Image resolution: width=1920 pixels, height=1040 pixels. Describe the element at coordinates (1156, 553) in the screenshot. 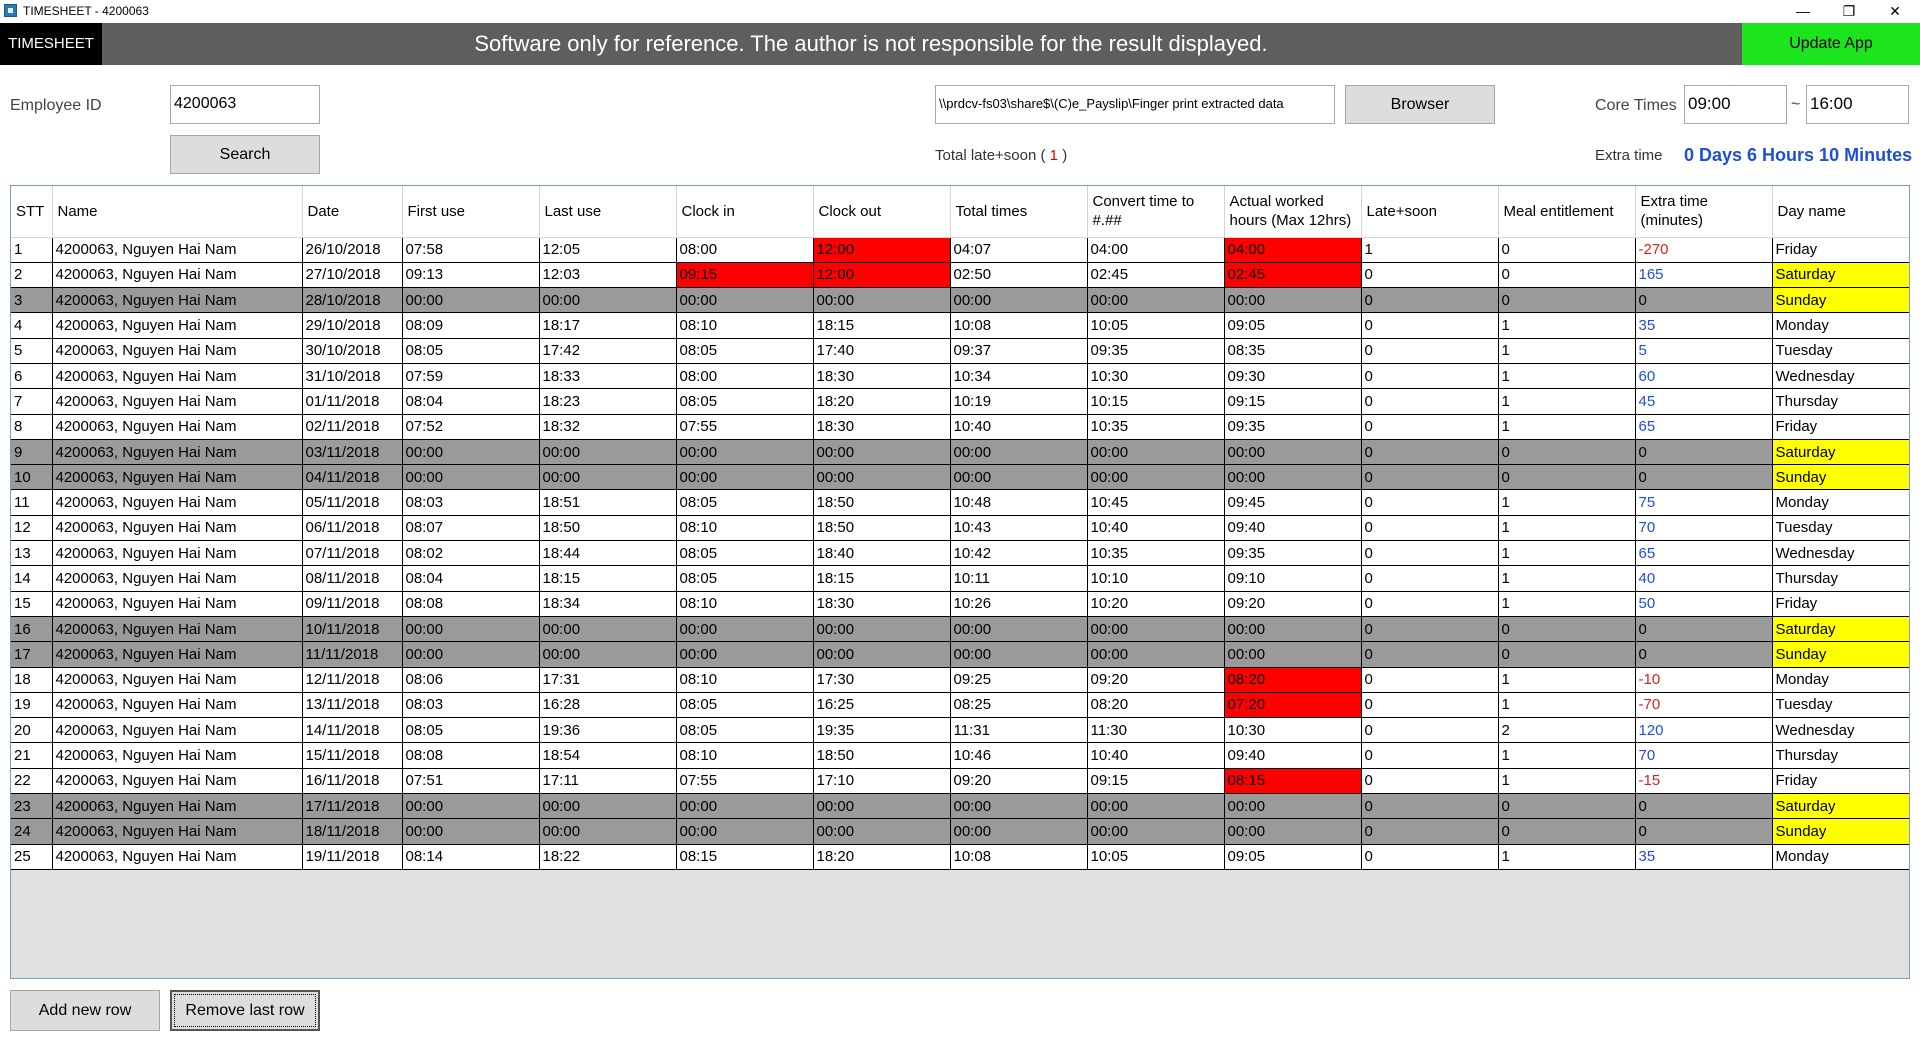

I see `cell-convert-time: 10:35` at that location.